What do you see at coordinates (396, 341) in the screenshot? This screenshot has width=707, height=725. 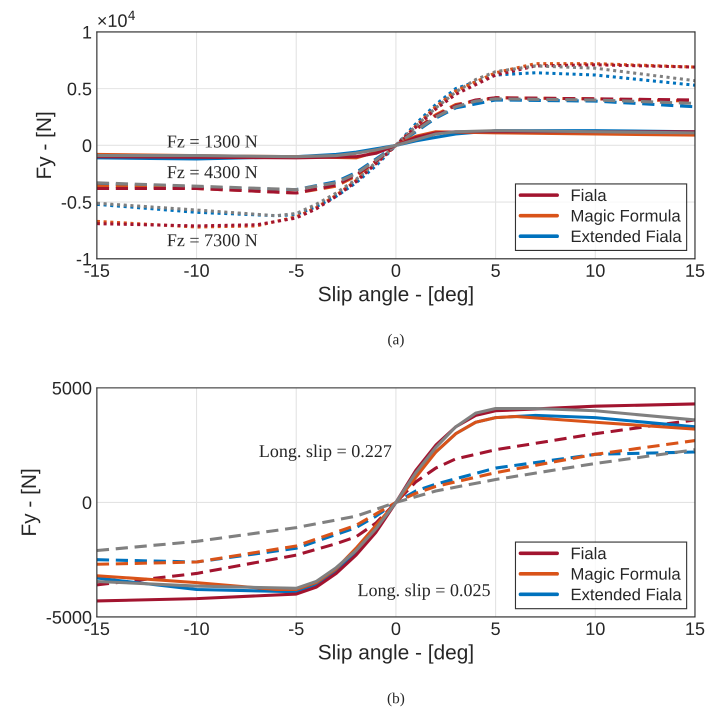 I see `text: (a)` at bounding box center [396, 341].